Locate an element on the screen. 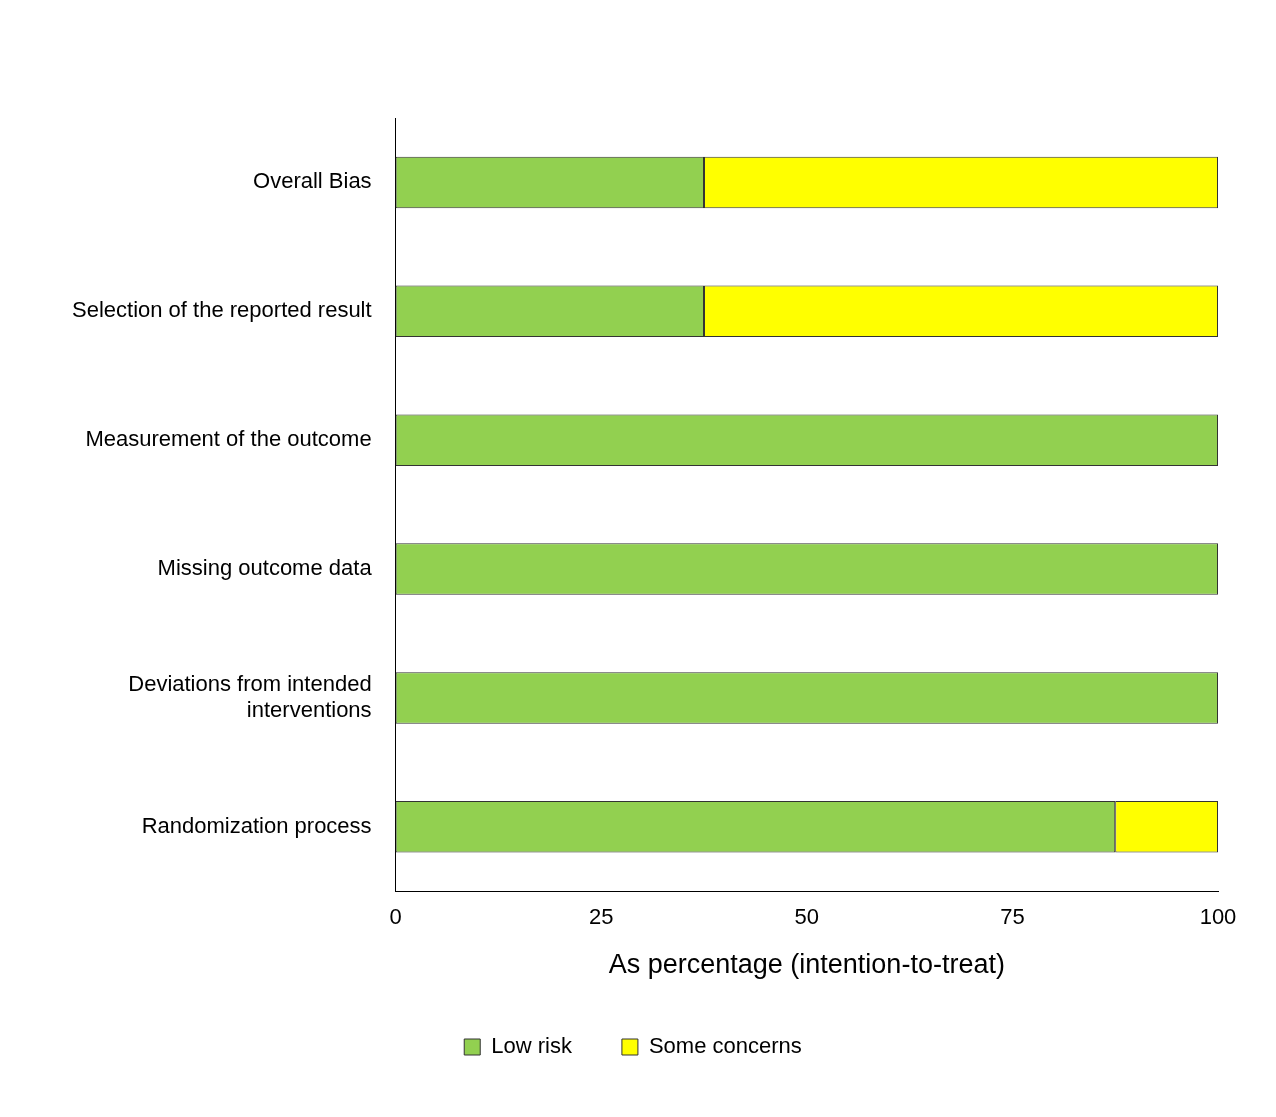  y-tick-label: Missing outcome data is located at coordinates (265, 568).